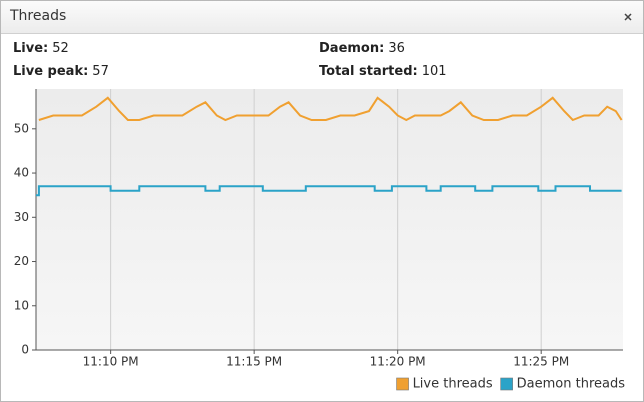 The height and width of the screenshot is (402, 644). What do you see at coordinates (21, 173) in the screenshot?
I see `y-tick-label: 40` at bounding box center [21, 173].